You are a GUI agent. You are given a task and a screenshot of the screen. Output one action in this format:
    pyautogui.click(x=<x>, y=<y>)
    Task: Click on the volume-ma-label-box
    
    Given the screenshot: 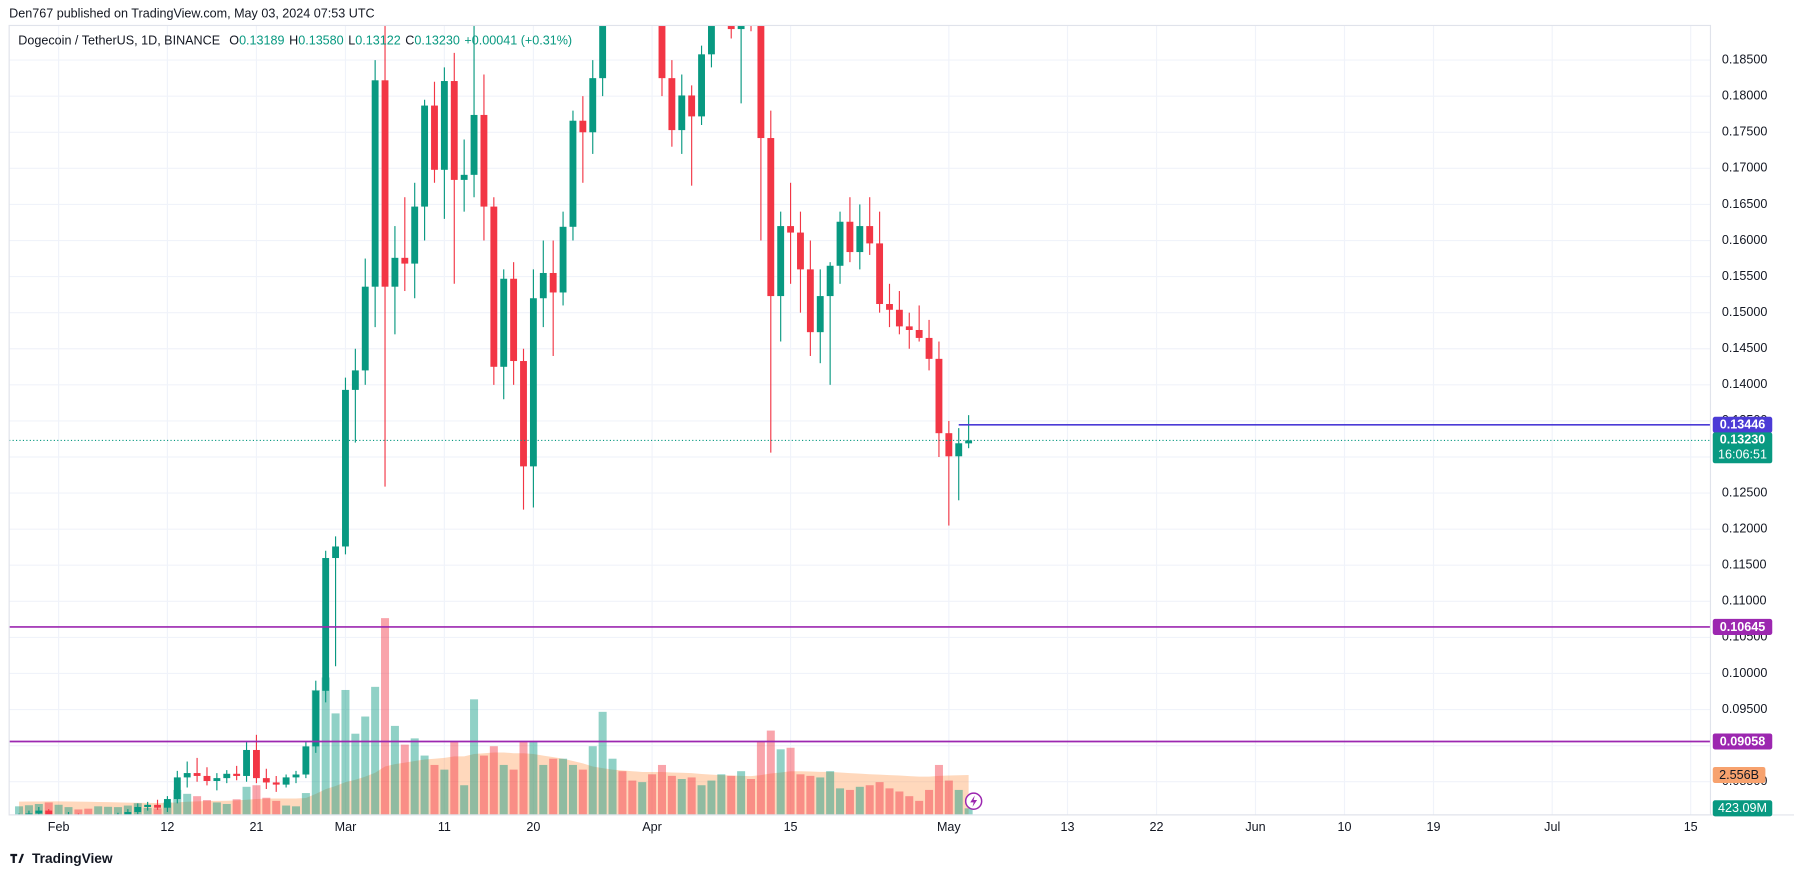 What is the action you would take?
    pyautogui.click(x=1739, y=775)
    